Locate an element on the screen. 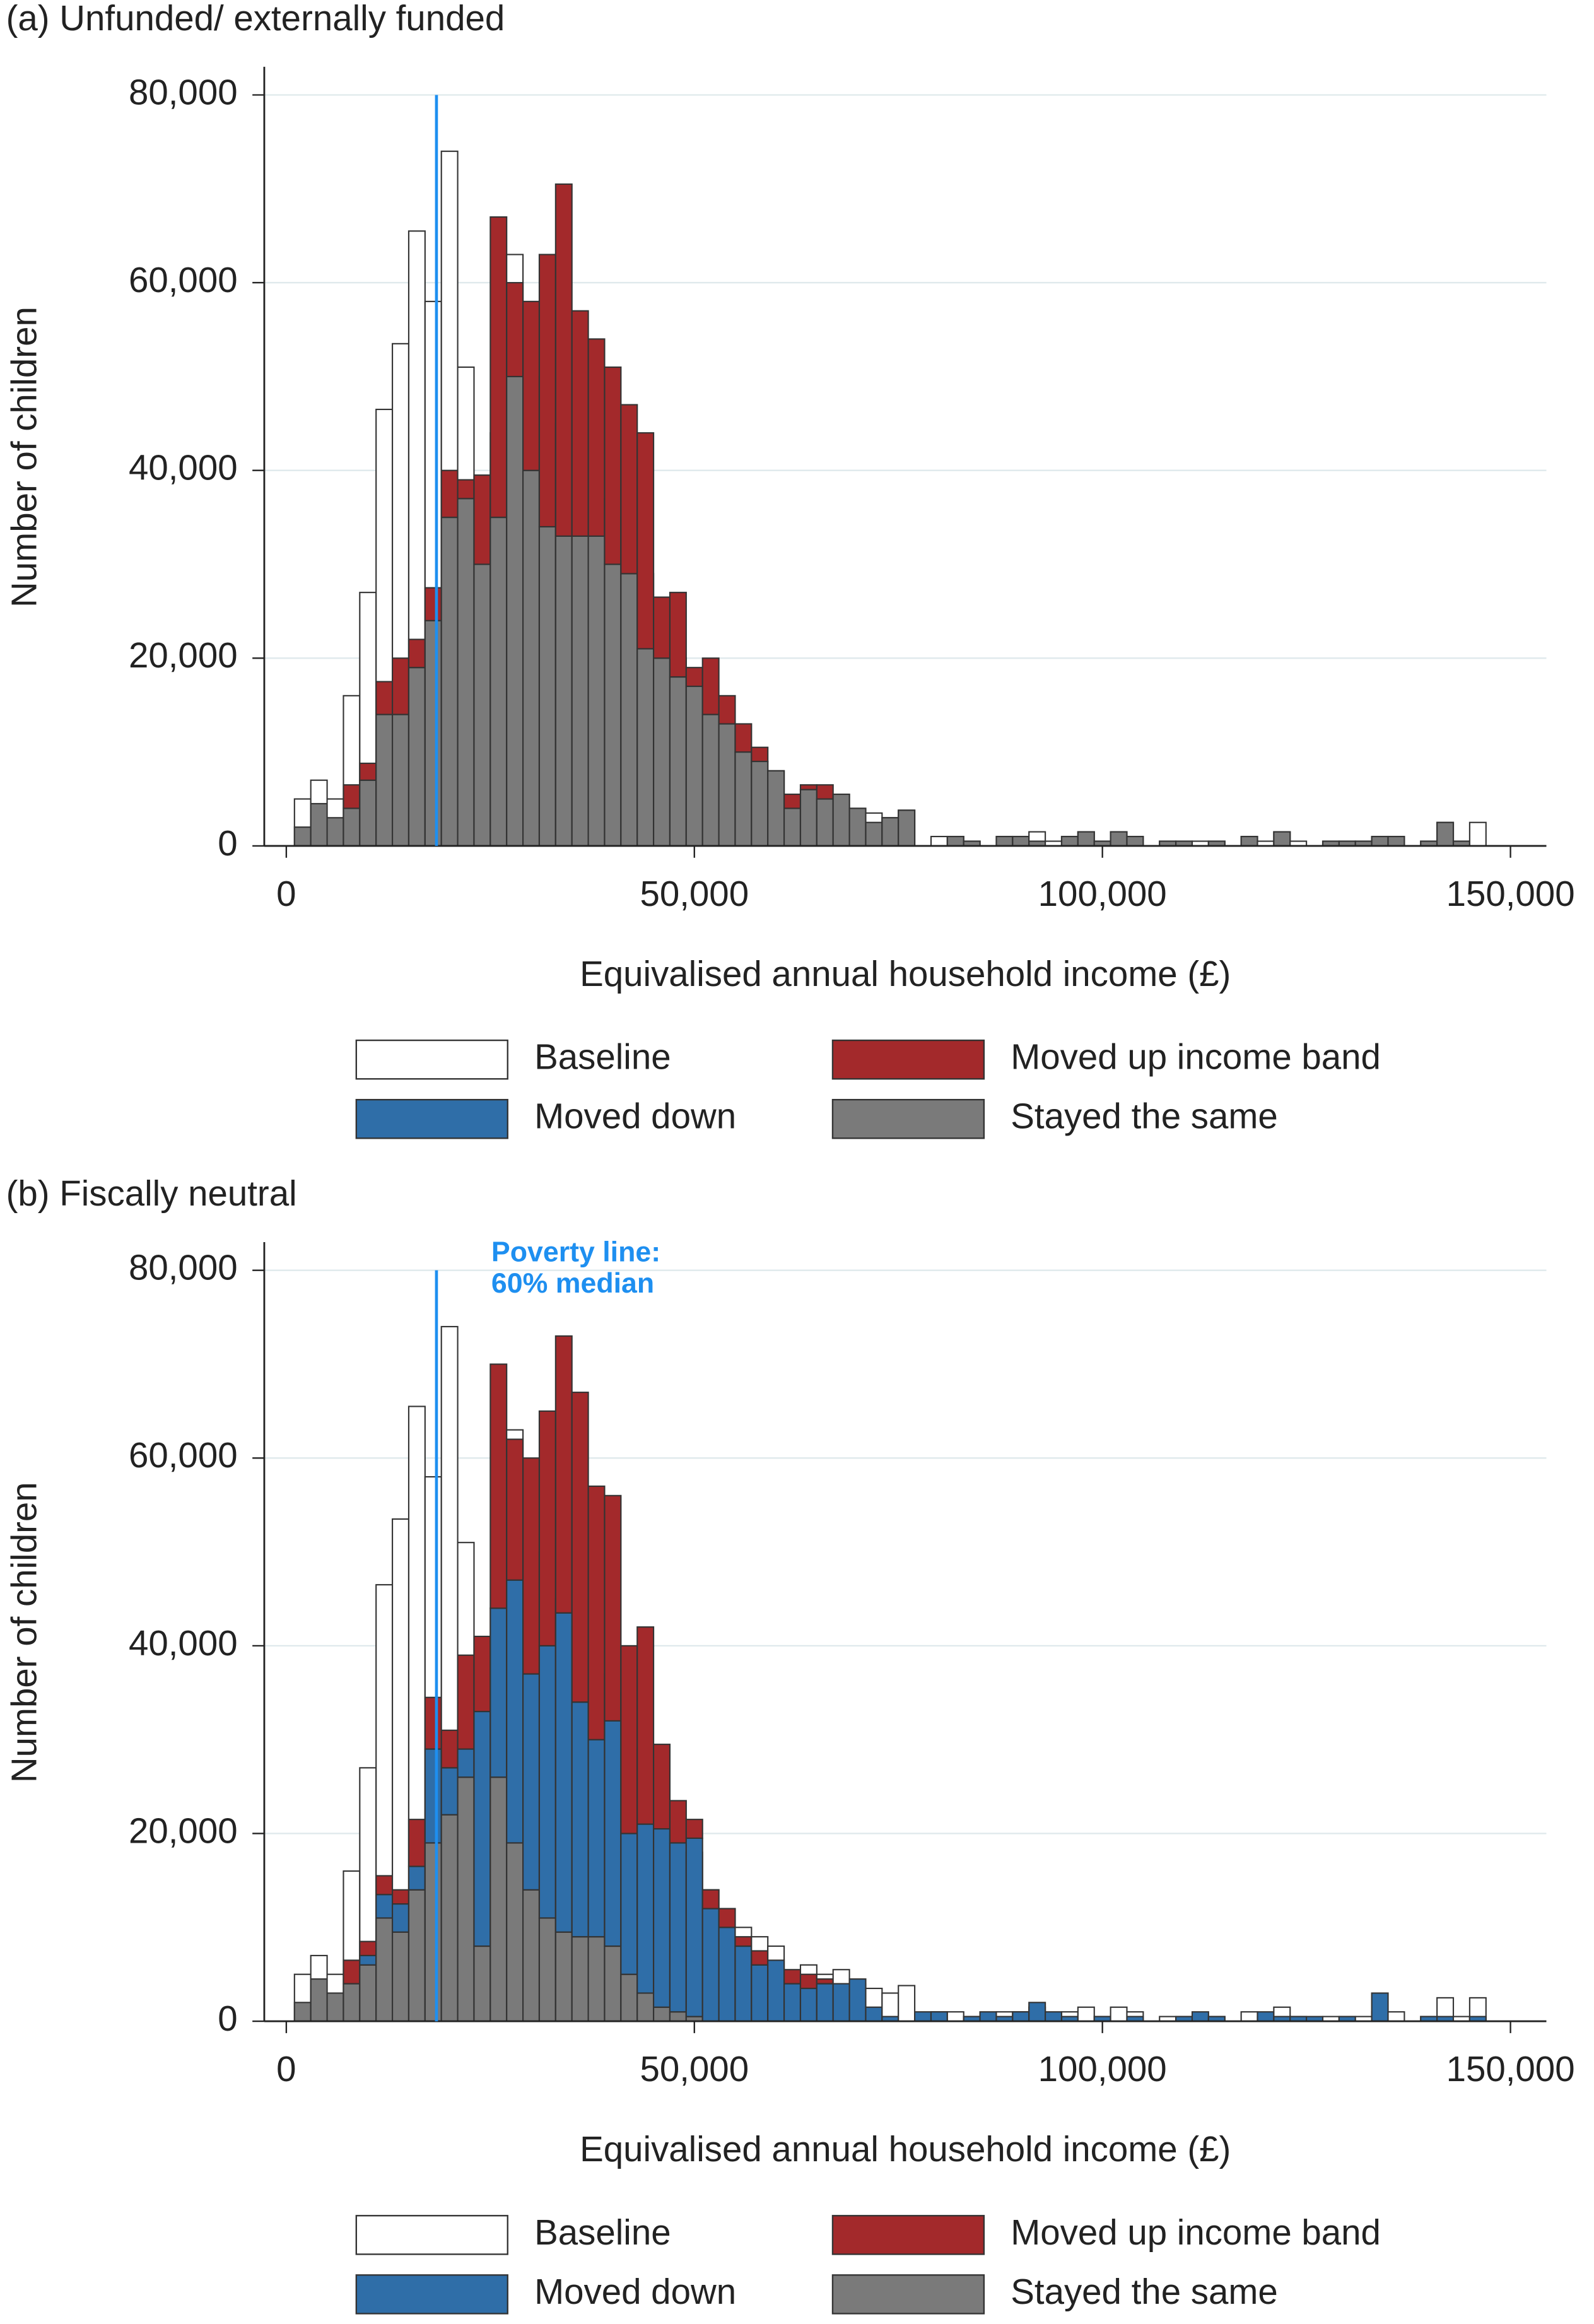 This screenshot has width=1594, height=2324. legend-label: Moved up income band is located at coordinates (1196, 2232).